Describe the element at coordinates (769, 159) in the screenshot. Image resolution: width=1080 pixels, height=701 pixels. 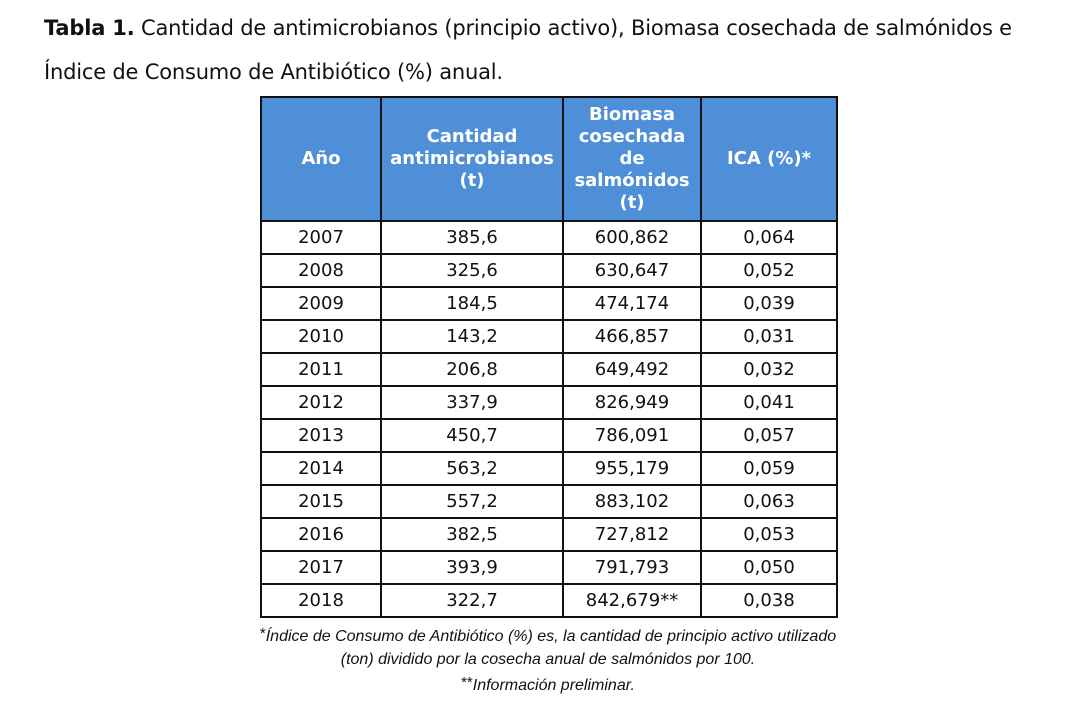
I see `header-ica: ICA (%)*` at that location.